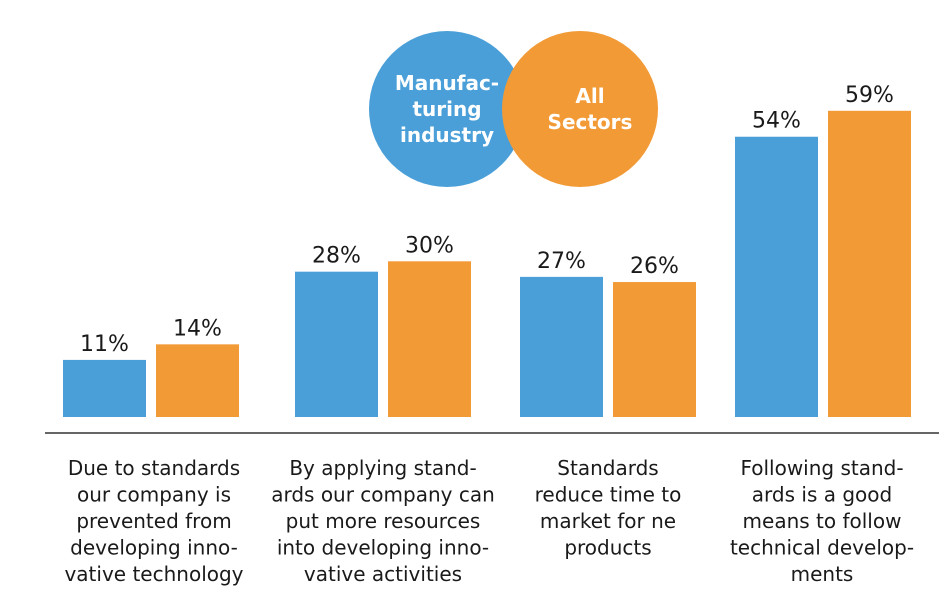  Describe the element at coordinates (869, 95) in the screenshot. I see `value-label-all-sectors-4: 59%` at that location.